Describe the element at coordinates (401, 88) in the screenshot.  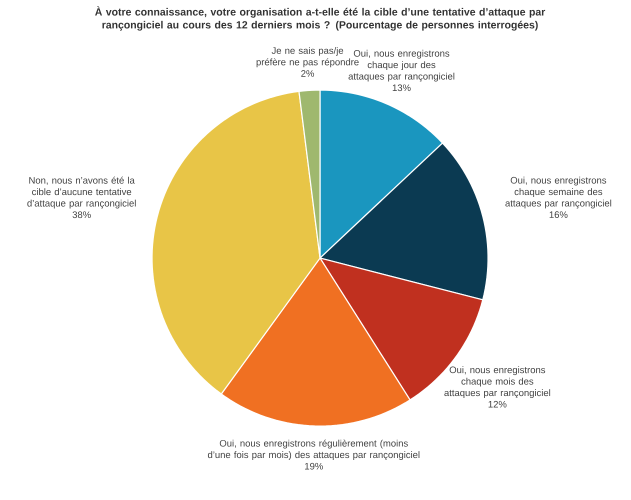
I see `data-label: 13%` at that location.